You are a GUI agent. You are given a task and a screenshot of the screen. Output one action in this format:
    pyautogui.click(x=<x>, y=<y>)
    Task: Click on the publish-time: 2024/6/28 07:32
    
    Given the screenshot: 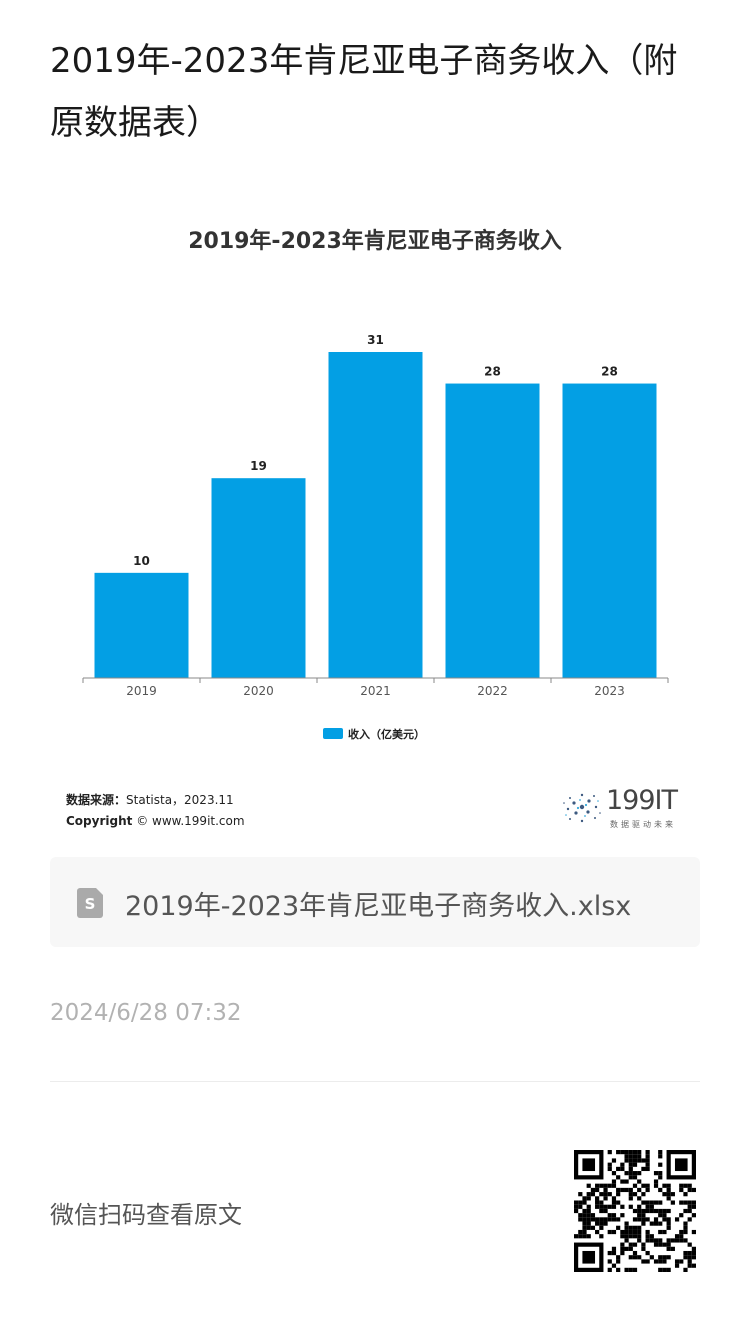 What is the action you would take?
    pyautogui.click(x=146, y=1013)
    